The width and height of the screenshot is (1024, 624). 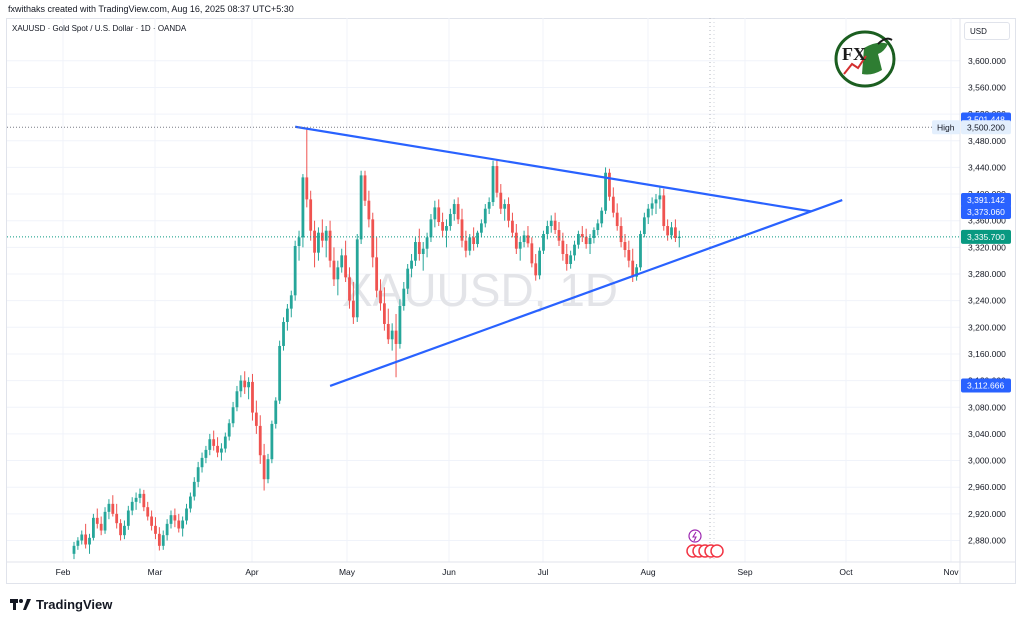 What do you see at coordinates (61, 604) in the screenshot?
I see `tradingview-footer: TradingView` at bounding box center [61, 604].